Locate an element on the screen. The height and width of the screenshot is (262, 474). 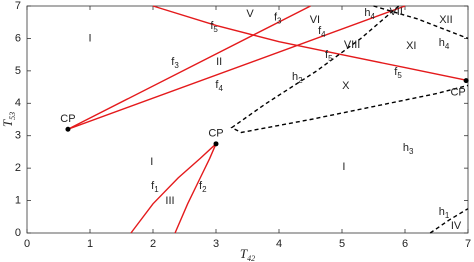
y-tick-label: 2 is located at coordinates (18, 168).